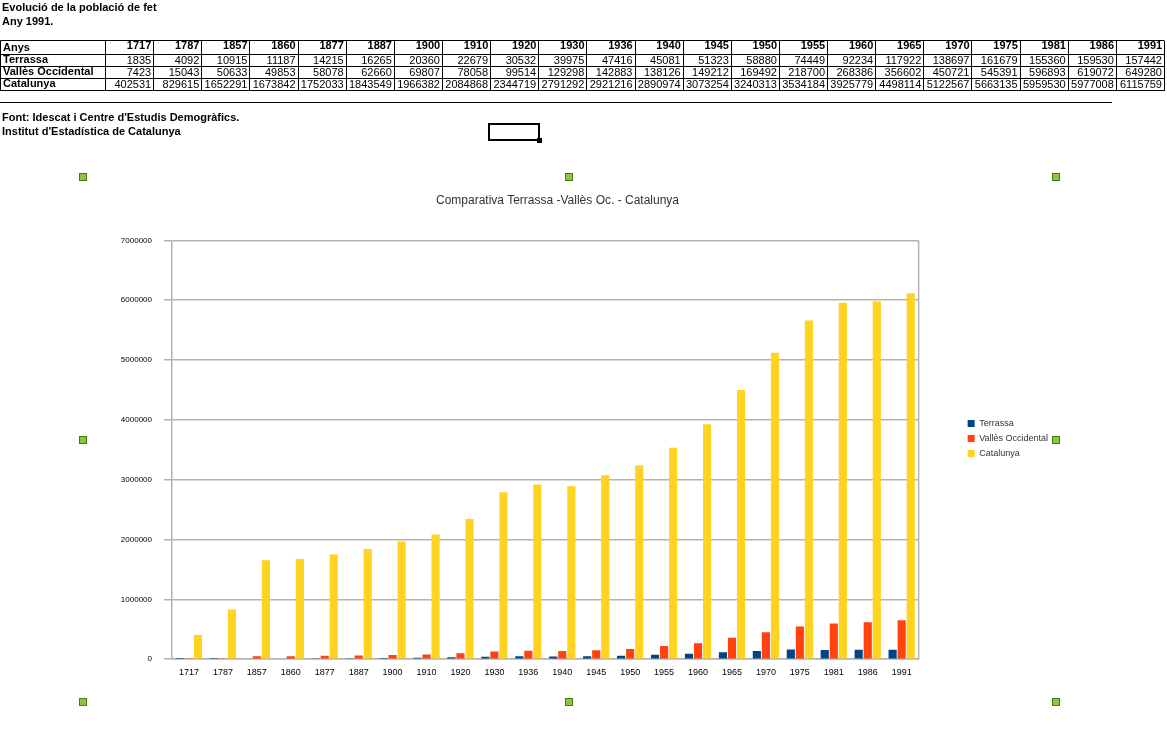 The height and width of the screenshot is (739, 1167). Describe the element at coordinates (232, 60) in the screenshot. I see `data-label: 10915` at that location.